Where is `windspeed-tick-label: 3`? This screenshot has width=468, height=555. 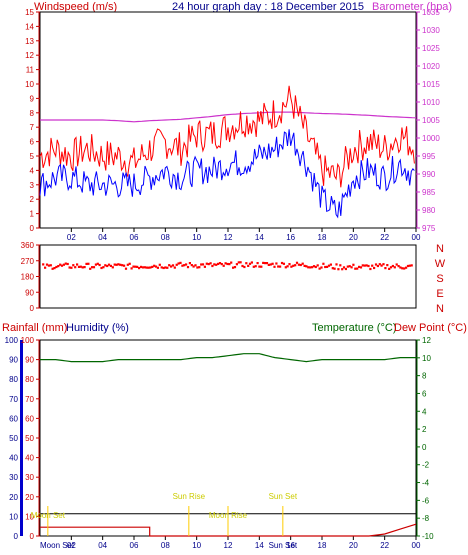 windspeed-tick-label: 3 is located at coordinates (32, 185).